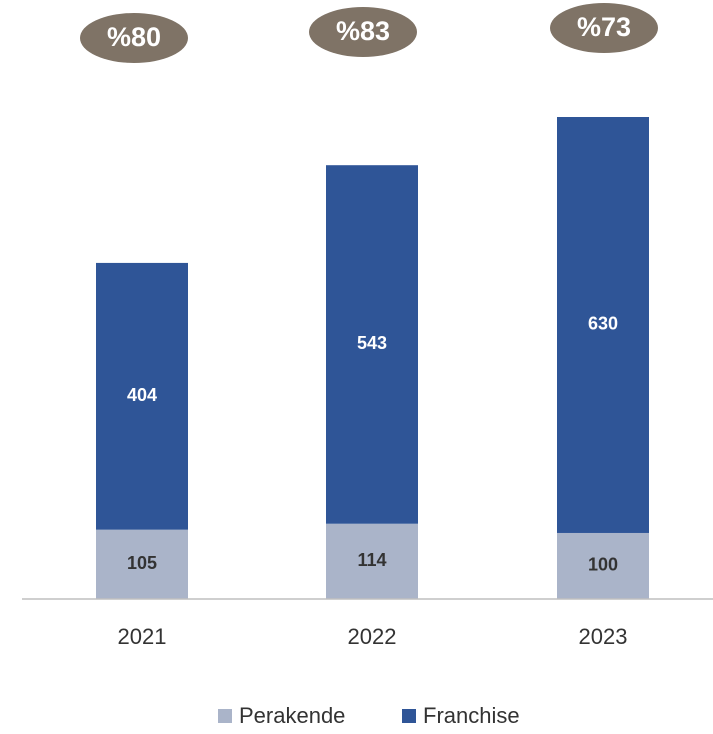 This screenshot has height=734, width=713. What do you see at coordinates (292, 715) in the screenshot?
I see `legend-label: Perakende` at bounding box center [292, 715].